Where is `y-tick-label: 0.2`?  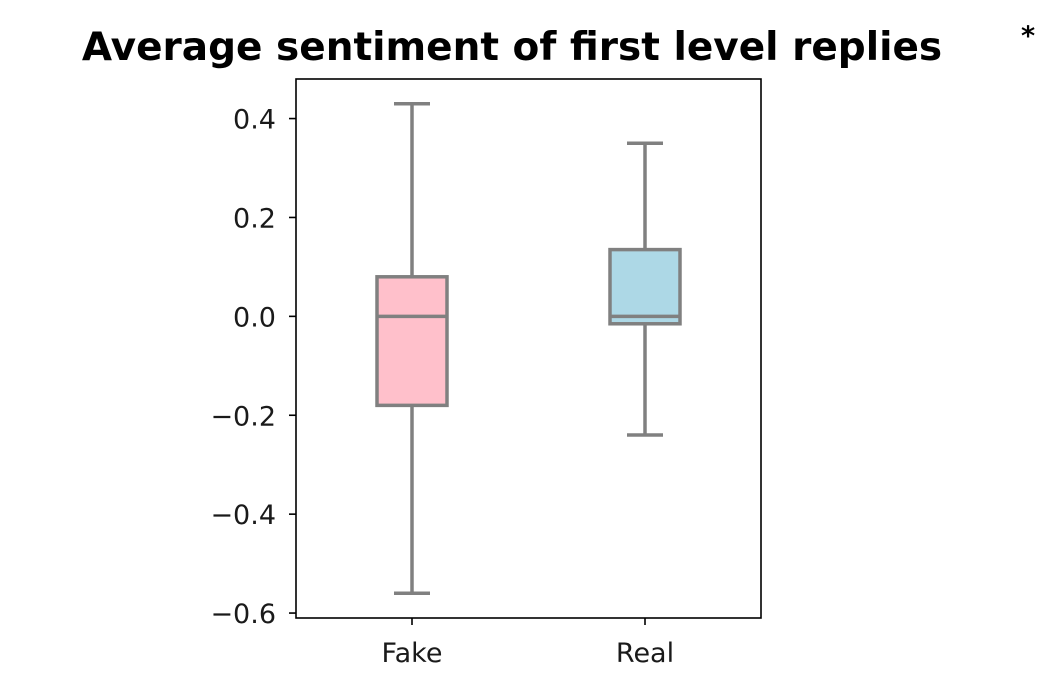 y-tick-label: 0.2 is located at coordinates (254, 218).